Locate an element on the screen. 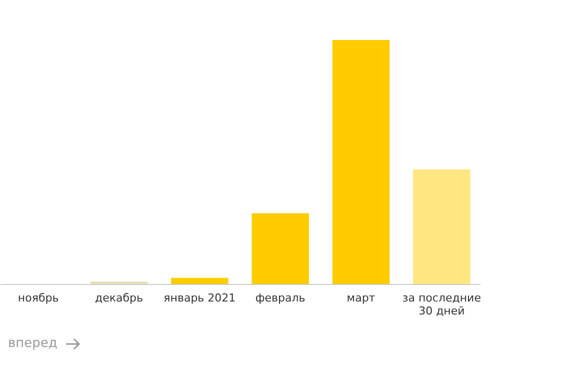  x-tick-label: март is located at coordinates (361, 298).